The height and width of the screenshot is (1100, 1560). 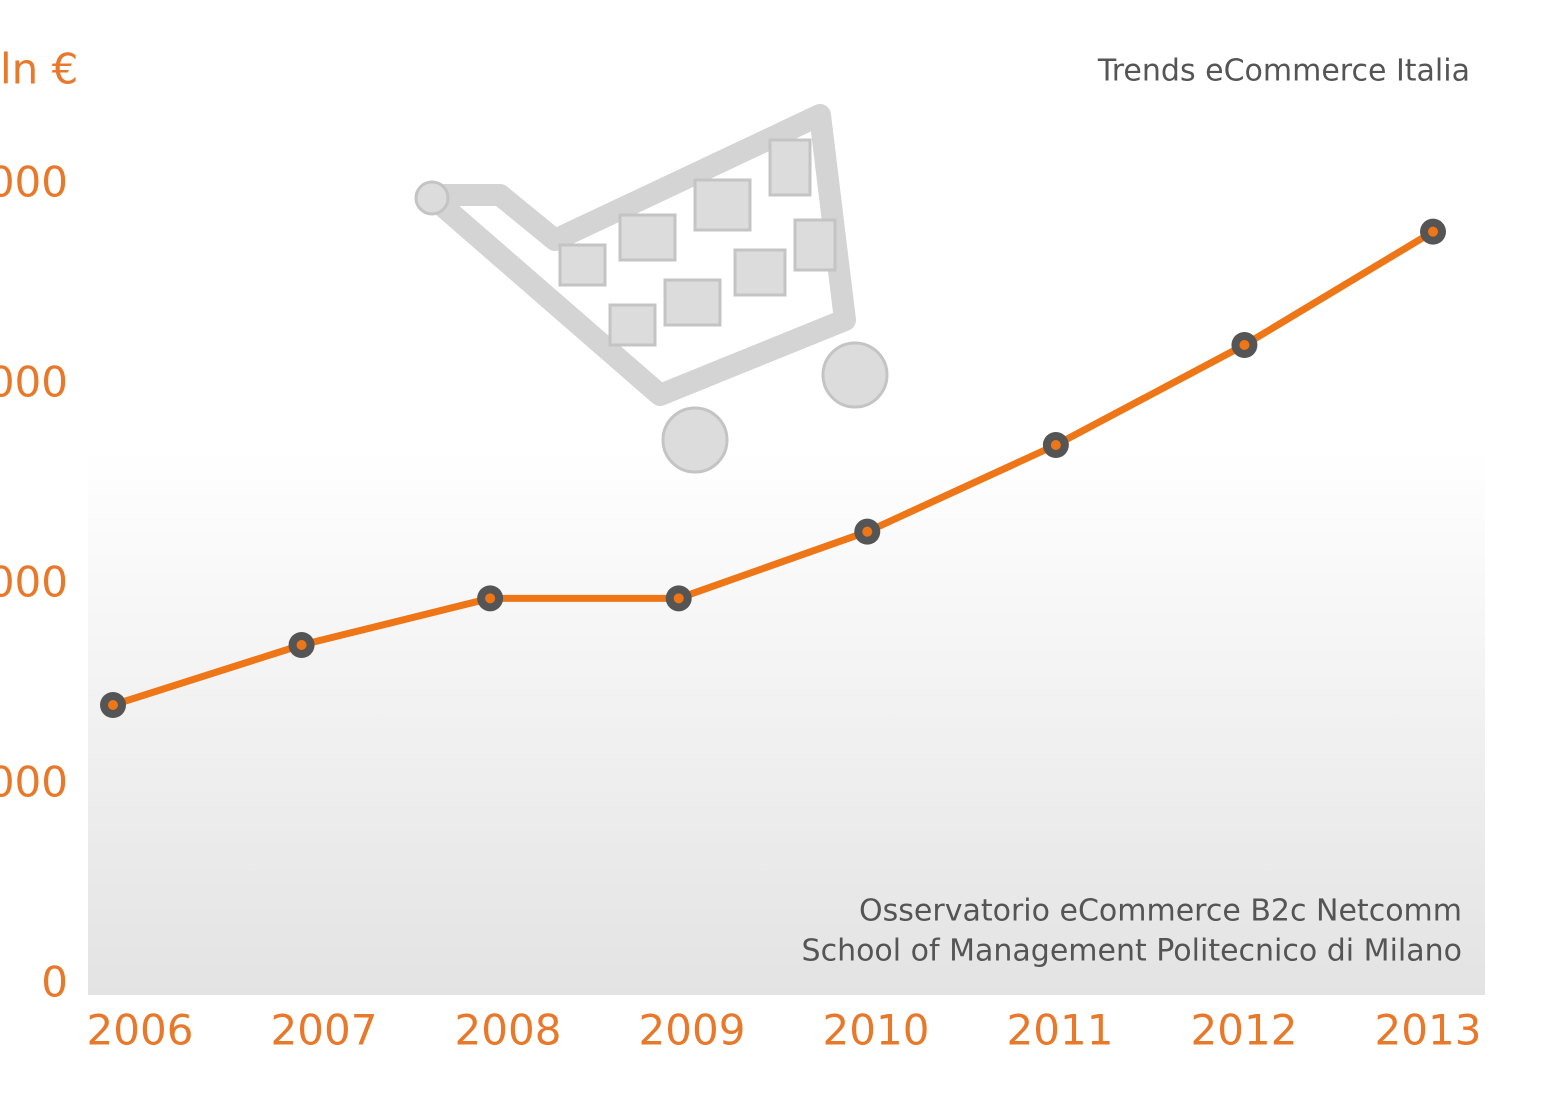 I want to click on source-note: Osservatorio eCommerce B2c Netcomm, so click(x=1160, y=911).